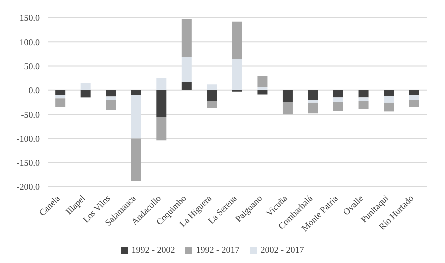 The image size is (445, 263). What do you see at coordinates (28, 139) in the screenshot?
I see `y-tick-label: -100.0` at bounding box center [28, 139].